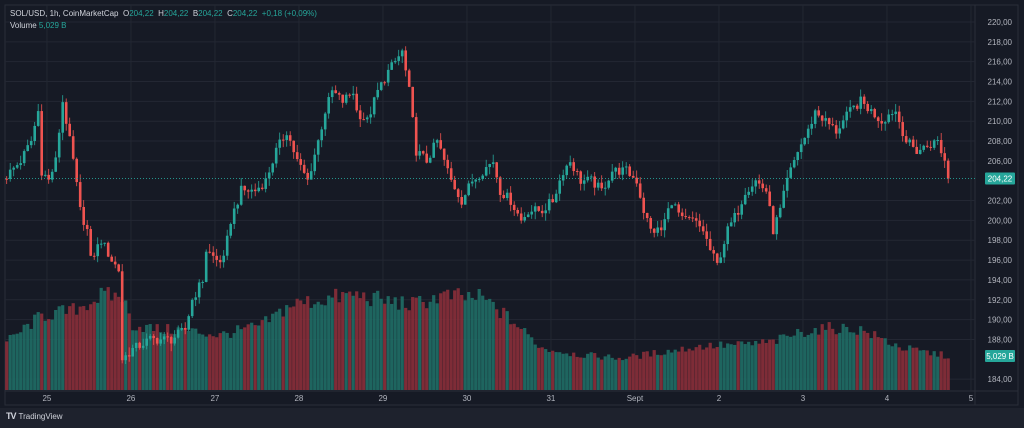 Image resolution: width=1024 pixels, height=428 pixels. Describe the element at coordinates (64, 13) in the screenshot. I see `symbol-label: SOL/USD, 1h, CoinMarketCap` at that location.